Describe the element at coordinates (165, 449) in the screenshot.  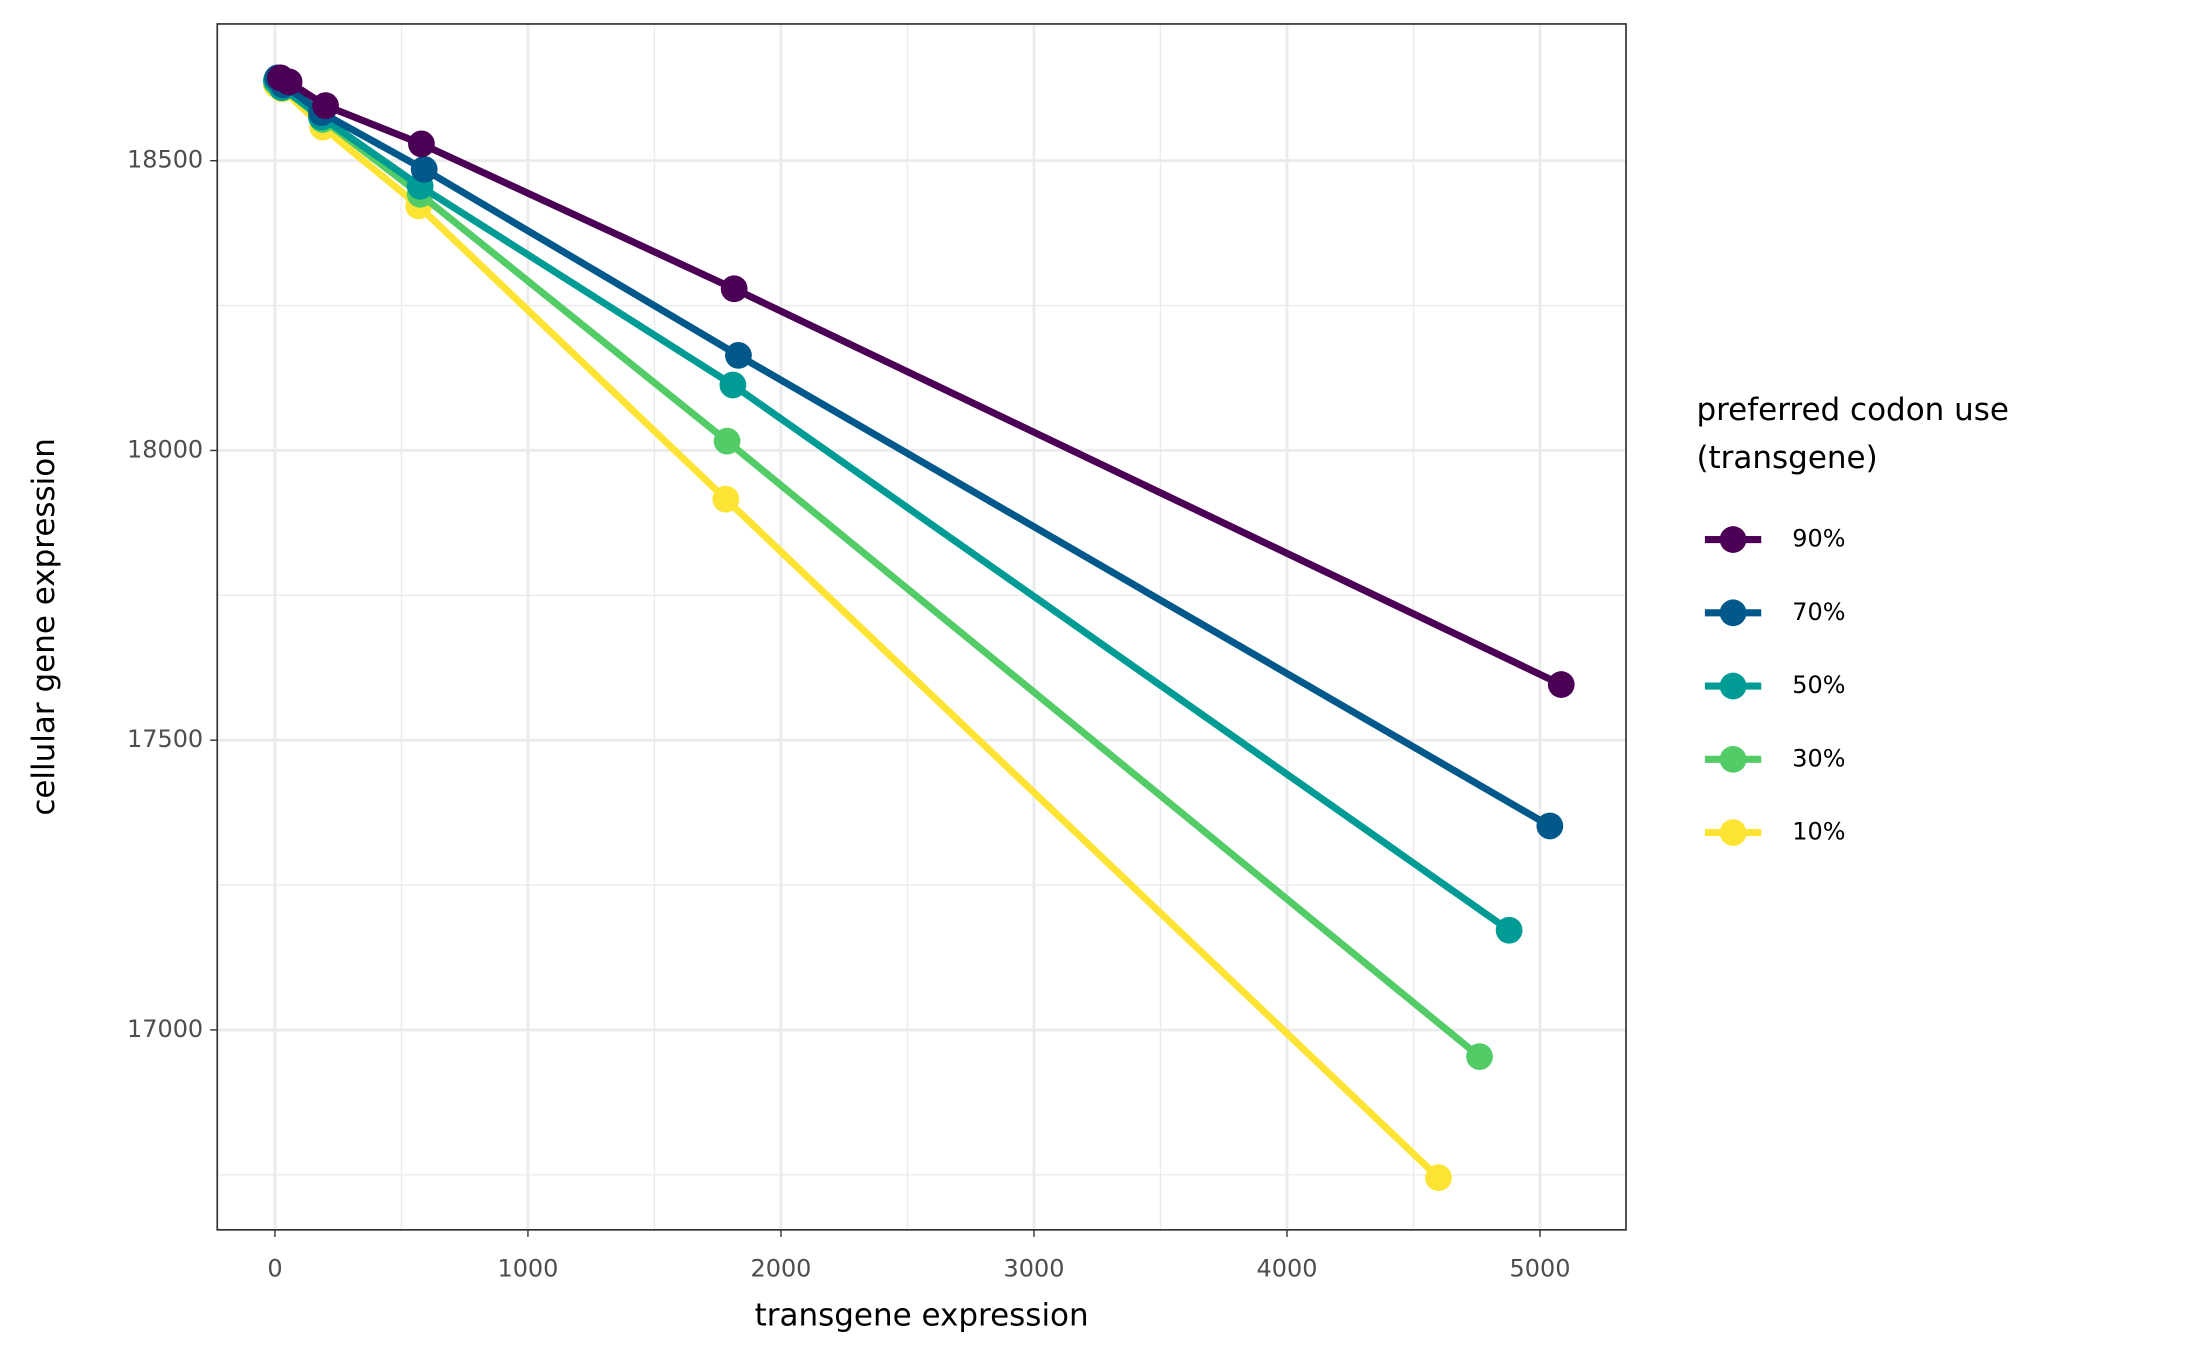
I see `y-tick-label: 18000` at that location.